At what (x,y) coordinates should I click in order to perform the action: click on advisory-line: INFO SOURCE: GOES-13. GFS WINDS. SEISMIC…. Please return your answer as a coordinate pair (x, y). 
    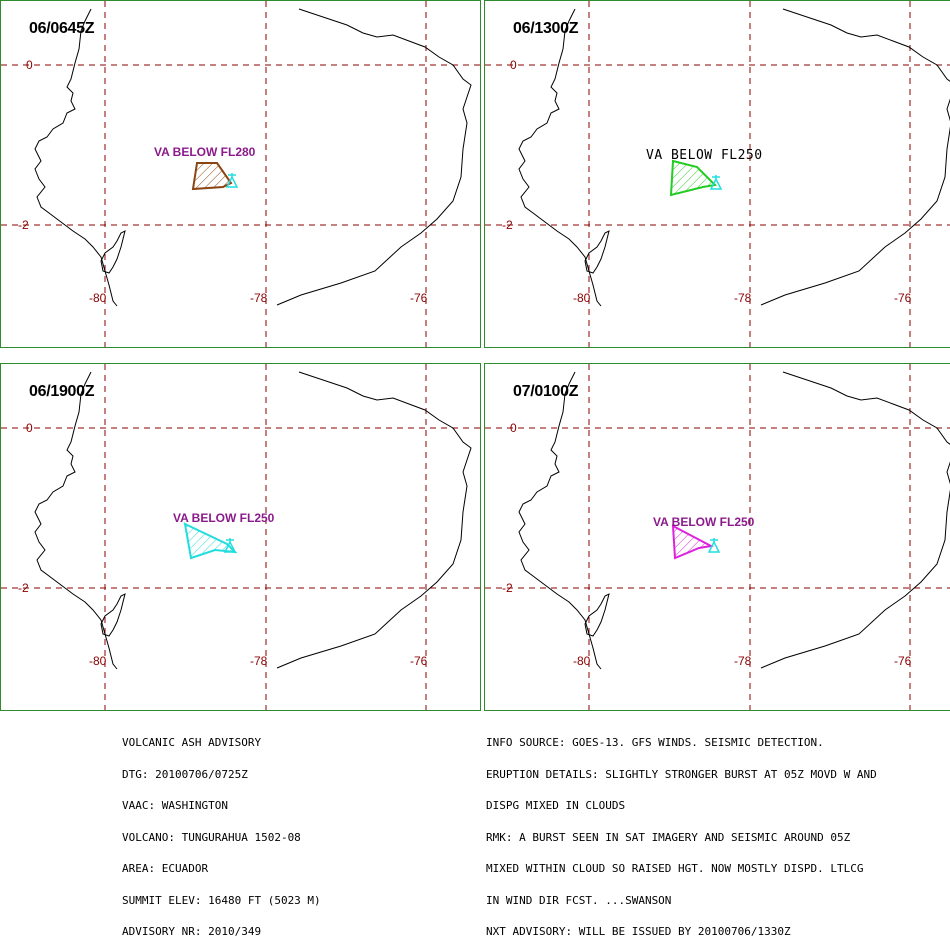
    Looking at the image, I should click on (655, 742).